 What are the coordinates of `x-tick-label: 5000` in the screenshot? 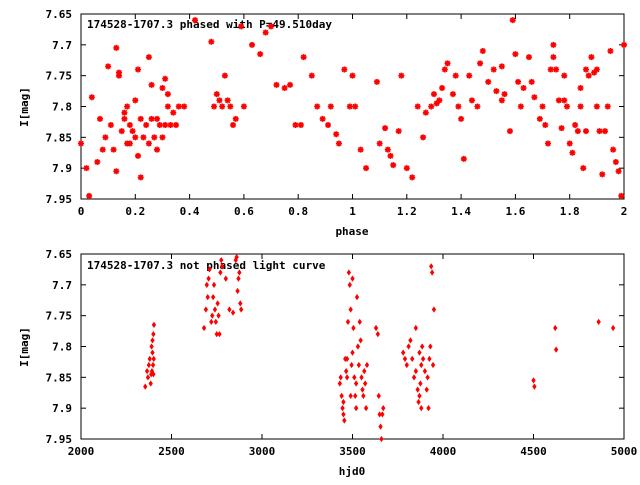 It's located at (624, 451).